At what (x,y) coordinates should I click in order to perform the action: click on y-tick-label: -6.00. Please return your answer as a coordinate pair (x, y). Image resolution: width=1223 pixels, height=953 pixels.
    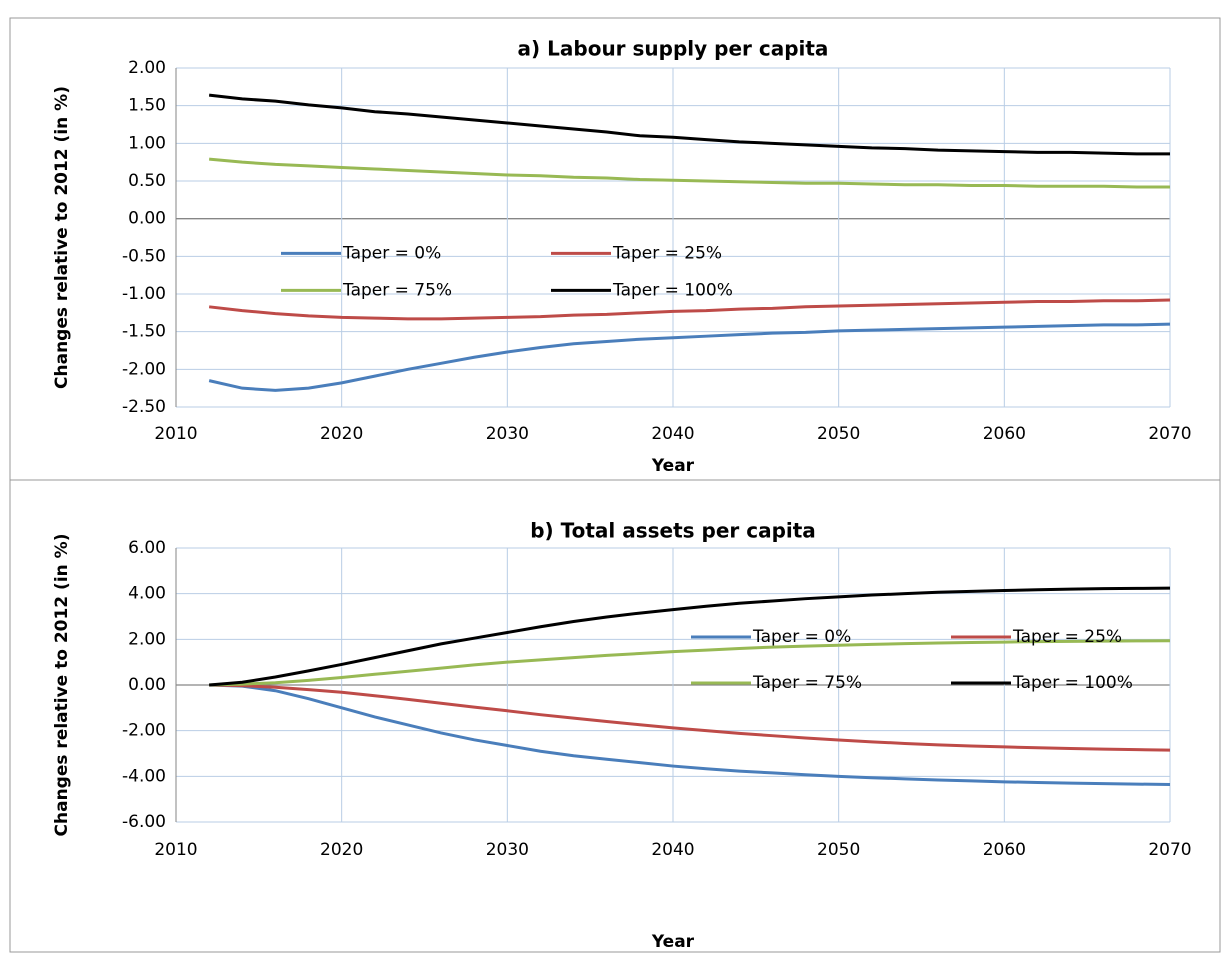
    Looking at the image, I should click on (144, 822).